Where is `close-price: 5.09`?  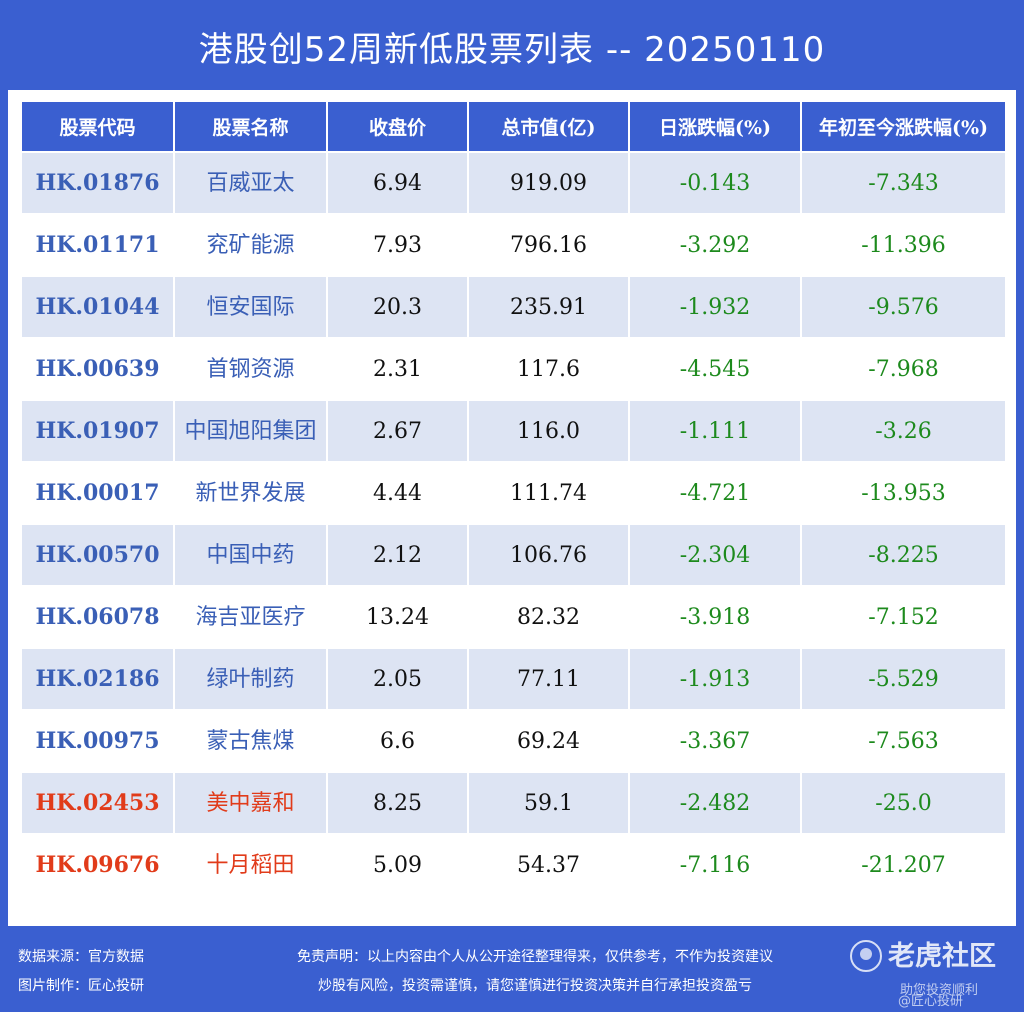 close-price: 5.09 is located at coordinates (397, 865).